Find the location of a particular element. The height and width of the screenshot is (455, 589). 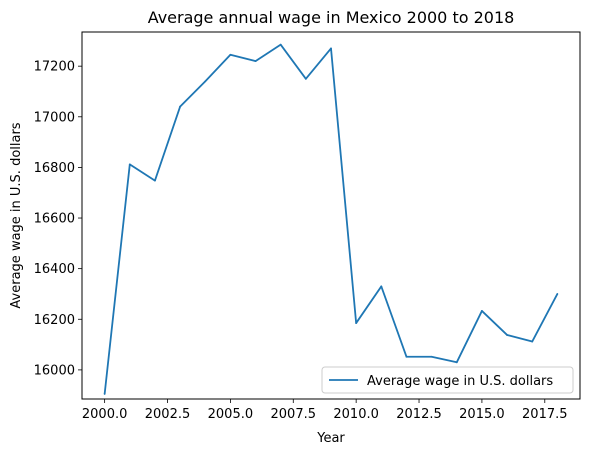

y-tick-label: 16000 is located at coordinates (54, 370).